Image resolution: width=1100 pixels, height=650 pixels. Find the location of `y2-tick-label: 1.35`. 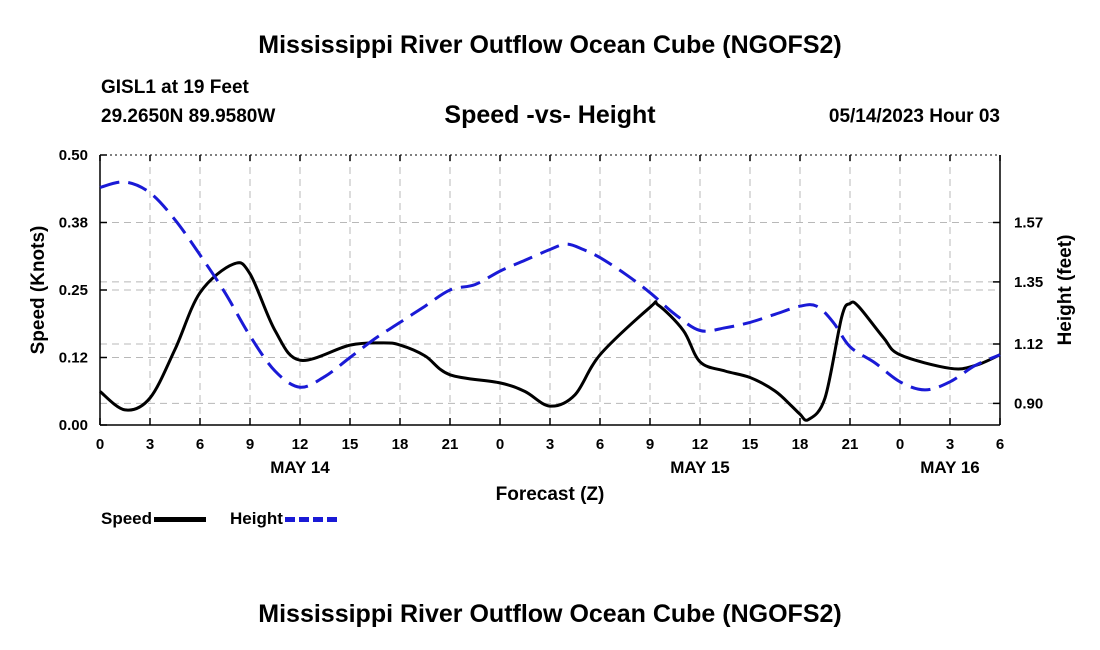

y2-tick-label: 1.35 is located at coordinates (1028, 282).